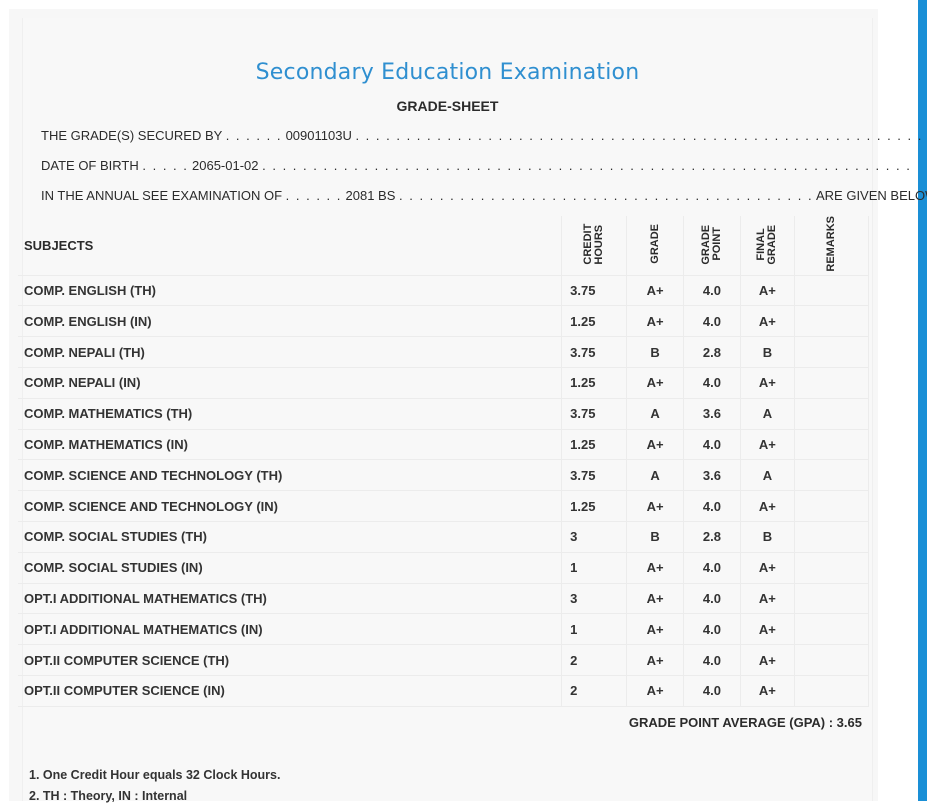 The width and height of the screenshot is (927, 807). Describe the element at coordinates (225, 165) in the screenshot. I see `dob-value: 2065-01-02` at that location.